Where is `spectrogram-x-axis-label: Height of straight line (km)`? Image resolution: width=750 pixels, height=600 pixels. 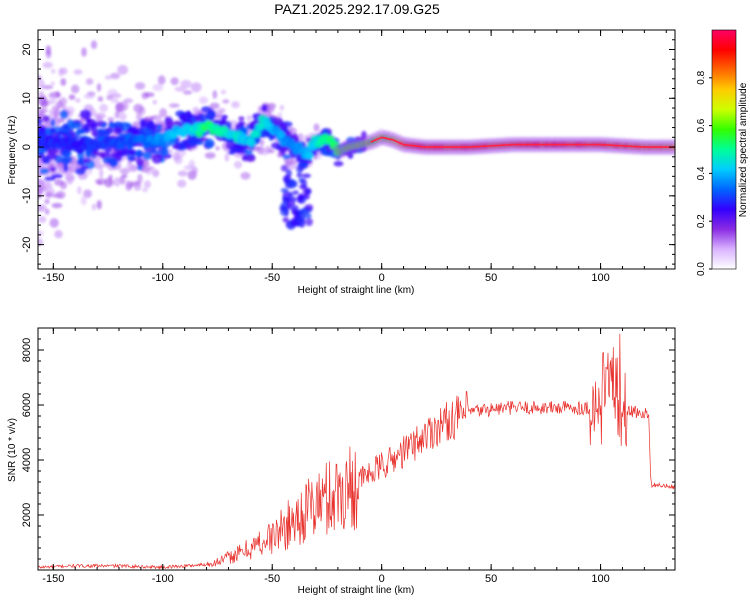
spectrogram-x-axis-label: Height of straight line (km) is located at coordinates (356, 290).